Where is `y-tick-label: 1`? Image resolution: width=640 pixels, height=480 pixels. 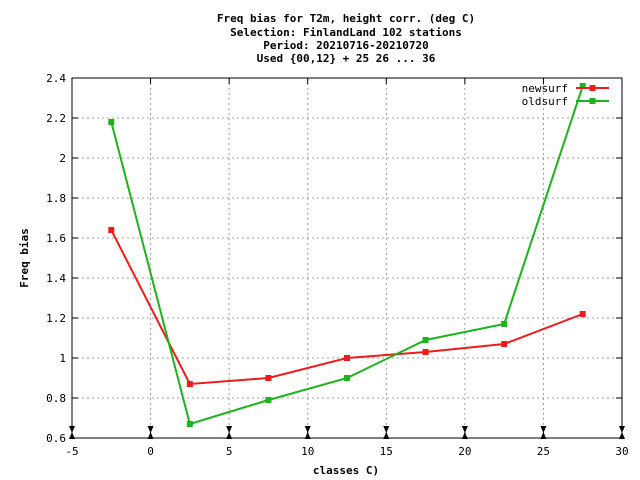 y-tick-label: 1 is located at coordinates (62, 358).